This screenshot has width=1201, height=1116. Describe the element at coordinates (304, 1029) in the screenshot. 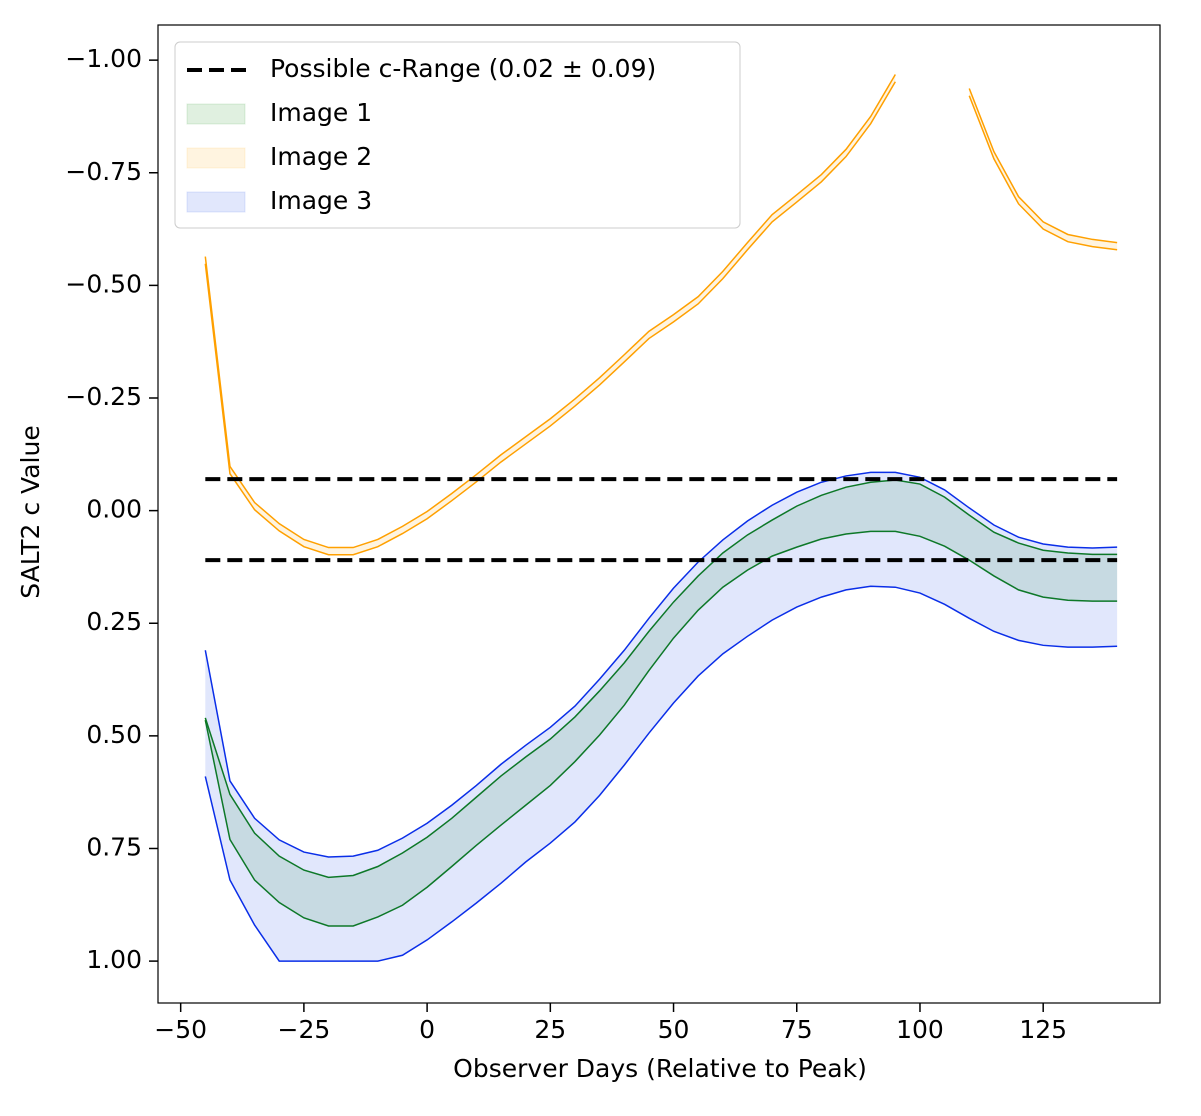

I see `x-tick-label: −25` at that location.